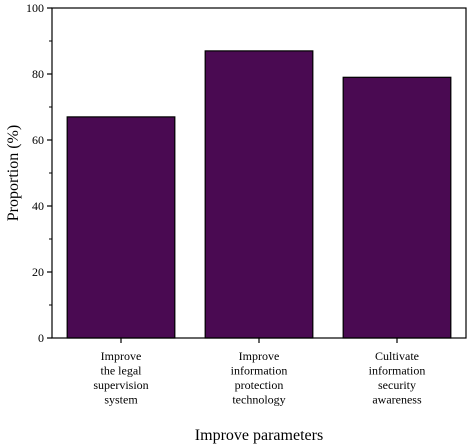  I want to click on x-category-label-line: technology, so click(258, 400).